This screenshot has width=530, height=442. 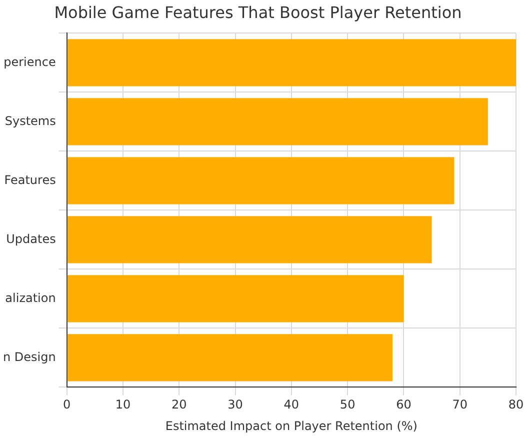 I want to click on x-tick-label: 60, so click(x=404, y=405).